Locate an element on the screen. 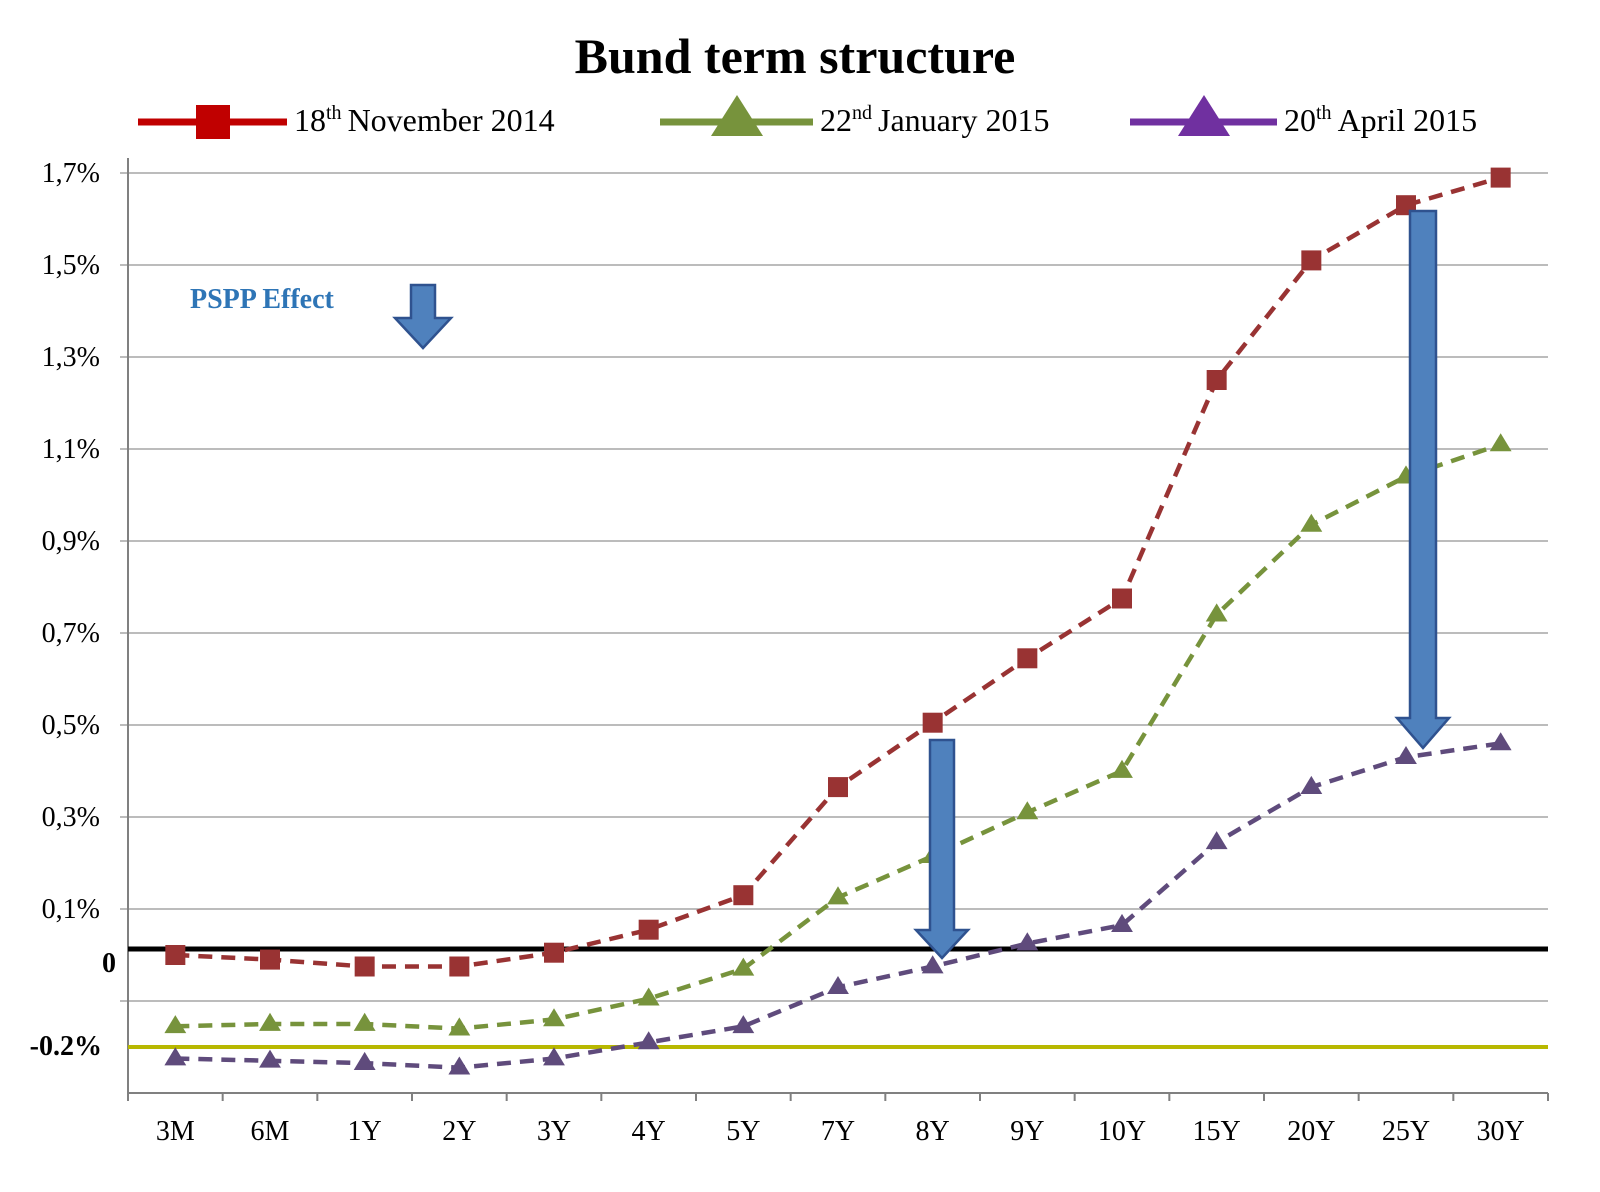  x-tick-label: 3Y is located at coordinates (554, 1131).